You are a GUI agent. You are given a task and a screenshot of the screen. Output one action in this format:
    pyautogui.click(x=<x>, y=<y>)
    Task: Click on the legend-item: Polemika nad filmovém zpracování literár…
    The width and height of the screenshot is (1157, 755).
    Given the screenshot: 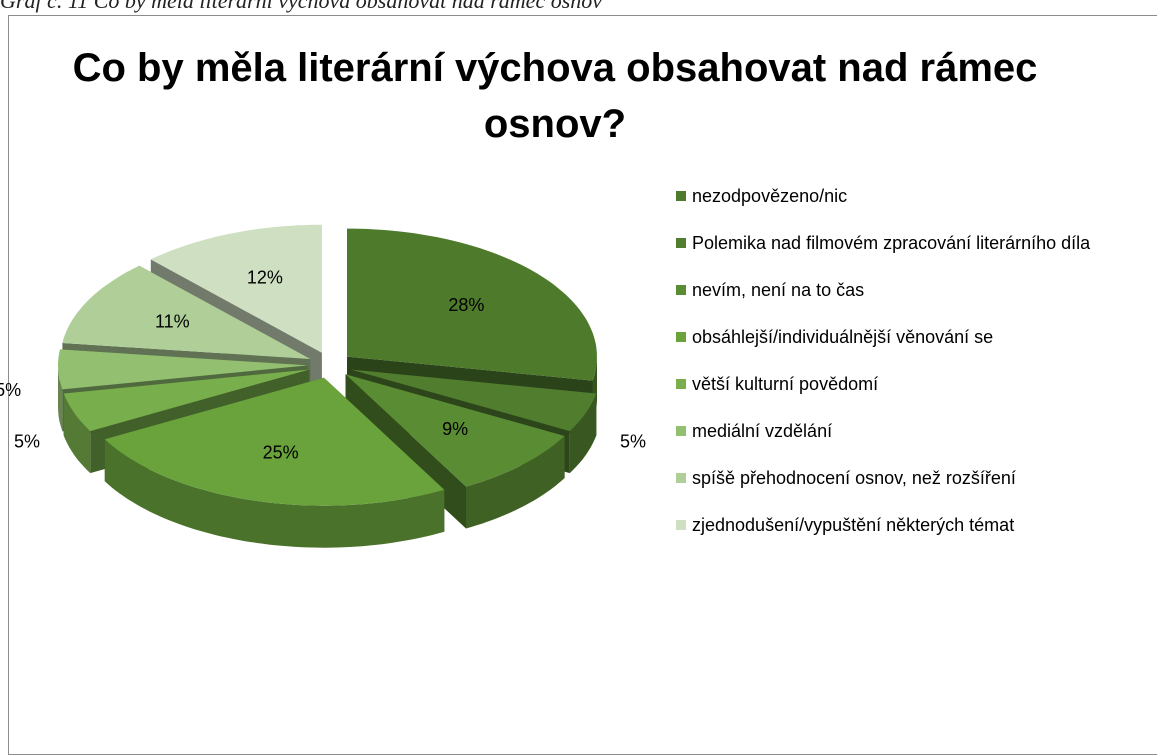 What is the action you would take?
    pyautogui.click(x=896, y=243)
    